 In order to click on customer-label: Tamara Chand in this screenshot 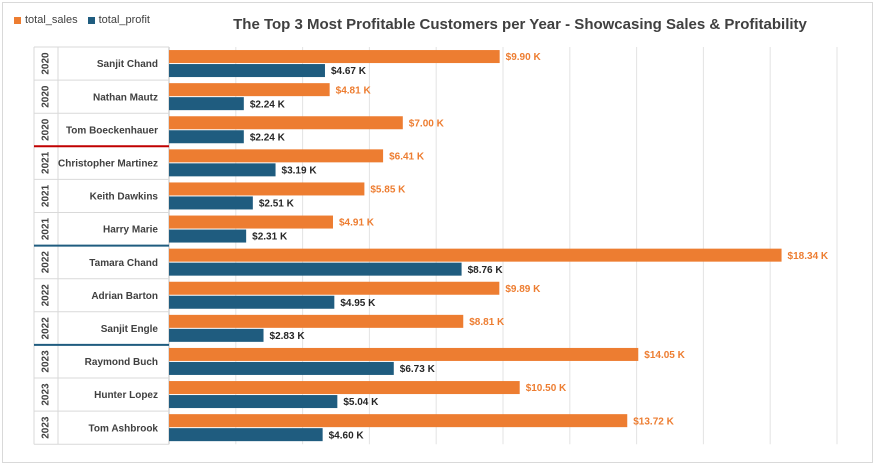, I will do `click(123, 263)`.